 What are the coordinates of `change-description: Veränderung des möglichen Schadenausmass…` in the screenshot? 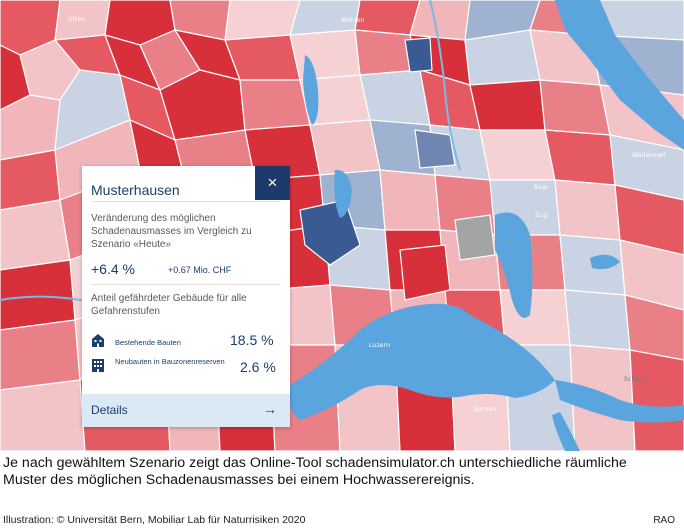 It's located at (171, 231).